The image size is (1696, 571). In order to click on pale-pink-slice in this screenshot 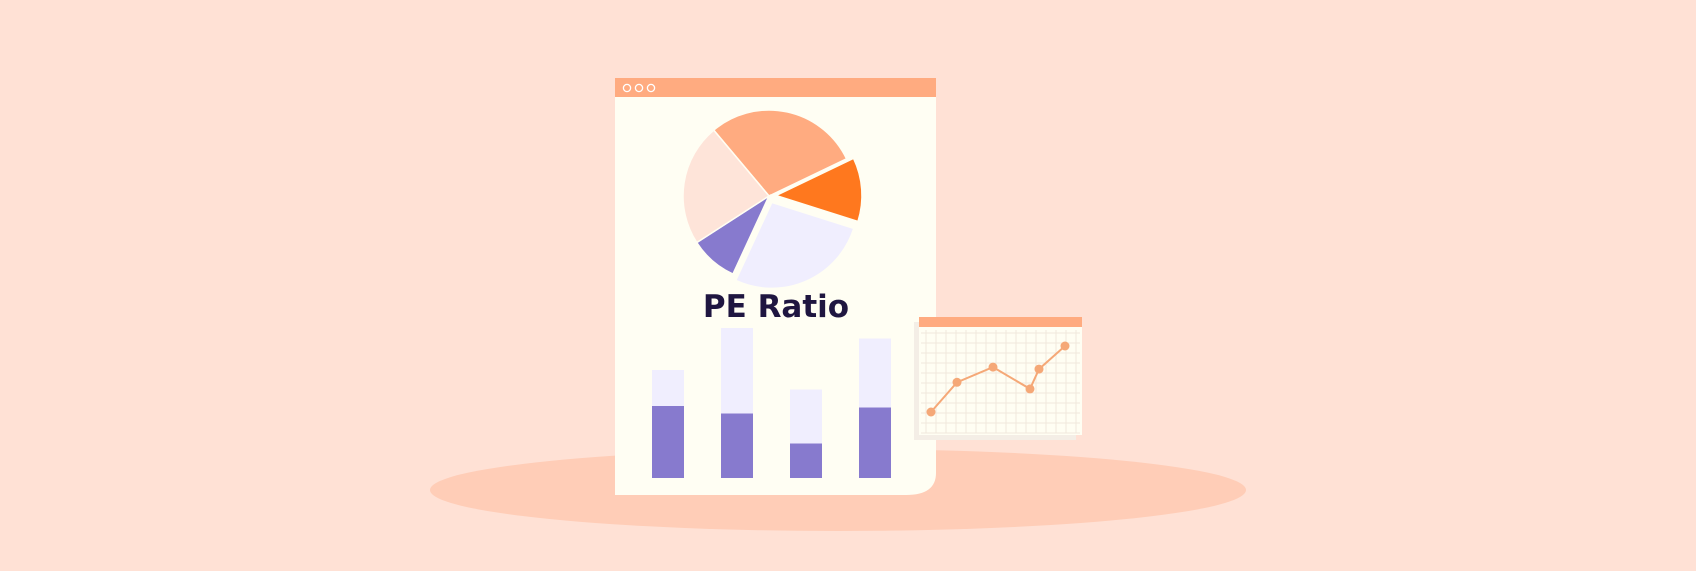, I will do `click(726, 186)`.